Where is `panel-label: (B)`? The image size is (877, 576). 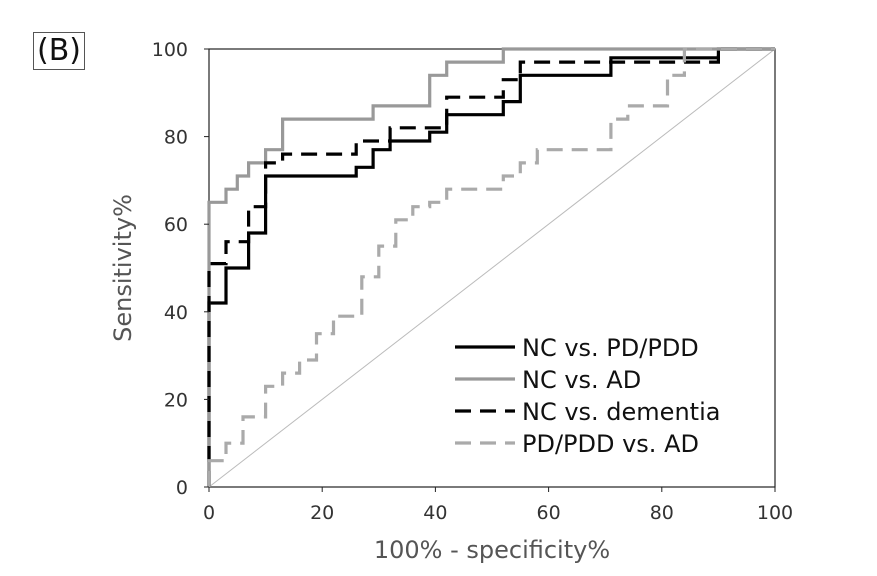 panel-label: (B) is located at coordinates (59, 51).